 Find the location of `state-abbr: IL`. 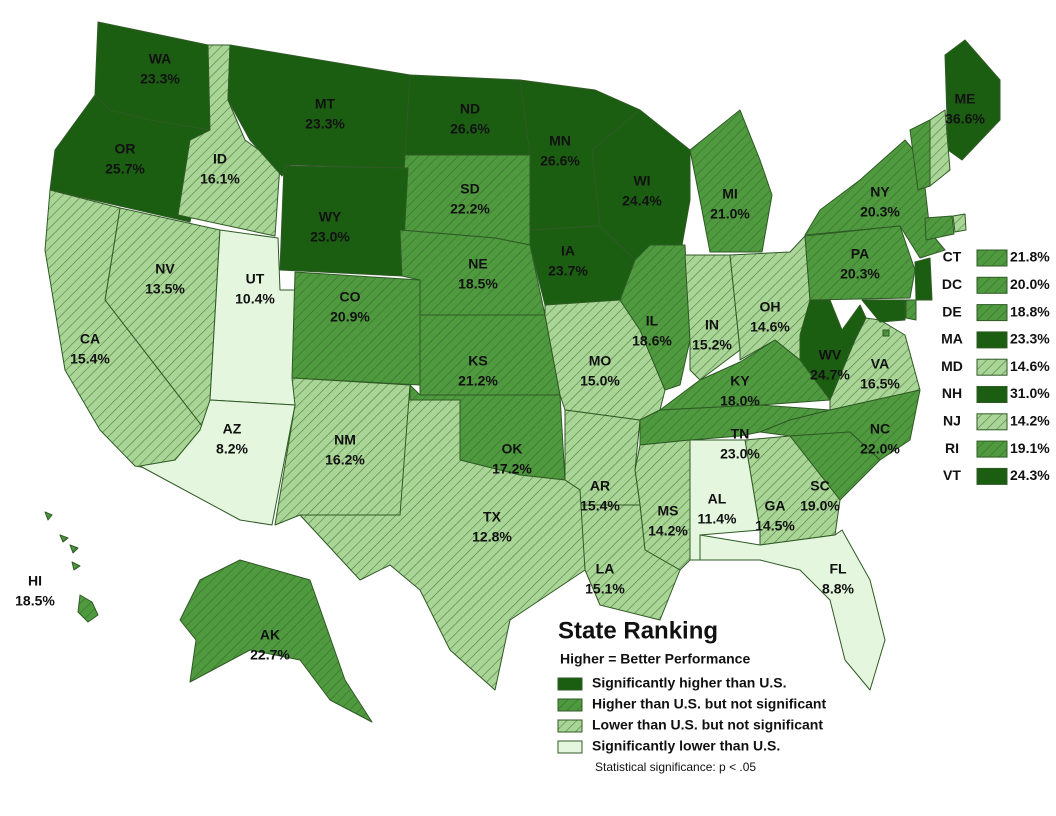

state-abbr: IL is located at coordinates (652, 321).